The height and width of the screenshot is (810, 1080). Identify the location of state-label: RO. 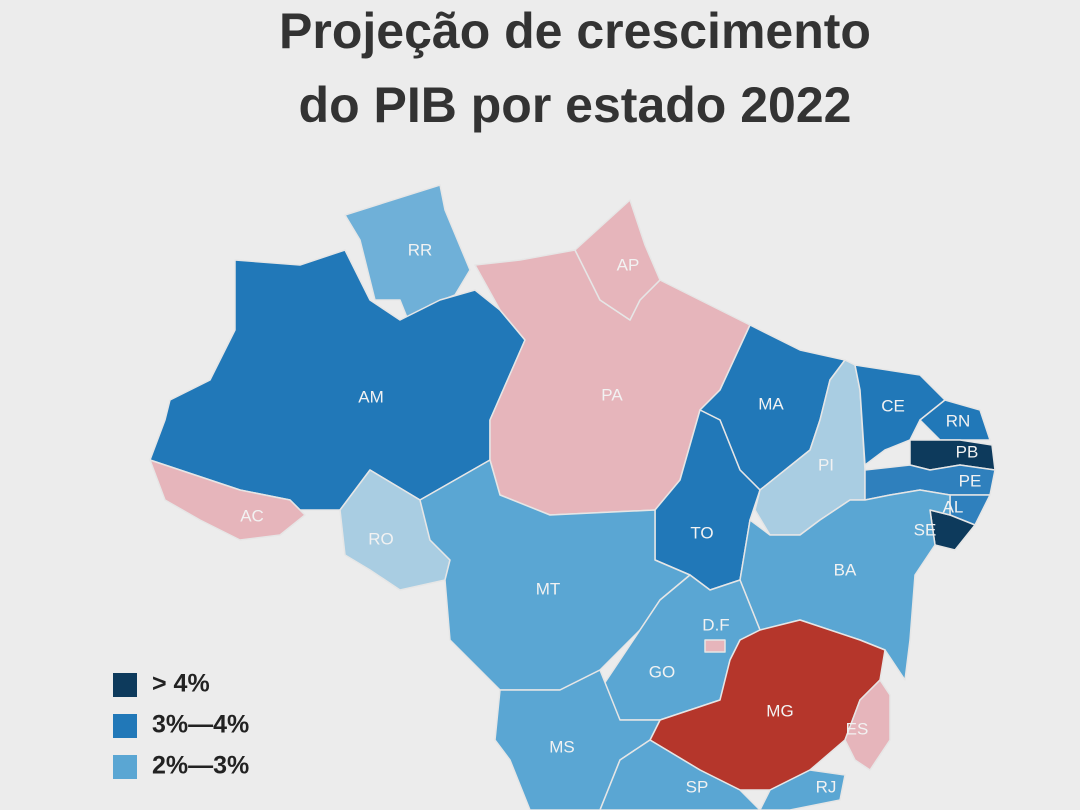
(381, 538).